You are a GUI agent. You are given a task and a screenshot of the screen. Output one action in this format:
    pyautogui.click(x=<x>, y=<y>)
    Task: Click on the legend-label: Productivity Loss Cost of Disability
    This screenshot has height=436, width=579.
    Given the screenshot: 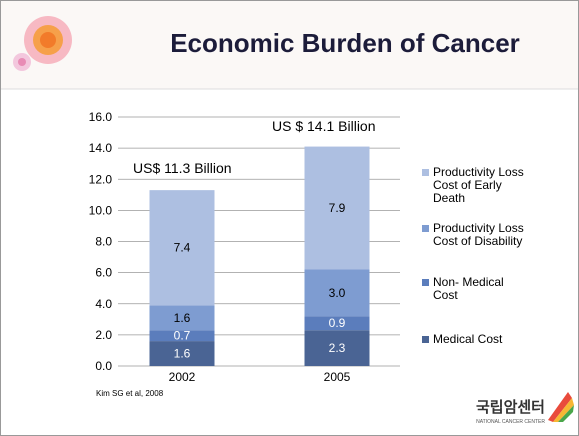 What is the action you would take?
    pyautogui.click(x=478, y=234)
    